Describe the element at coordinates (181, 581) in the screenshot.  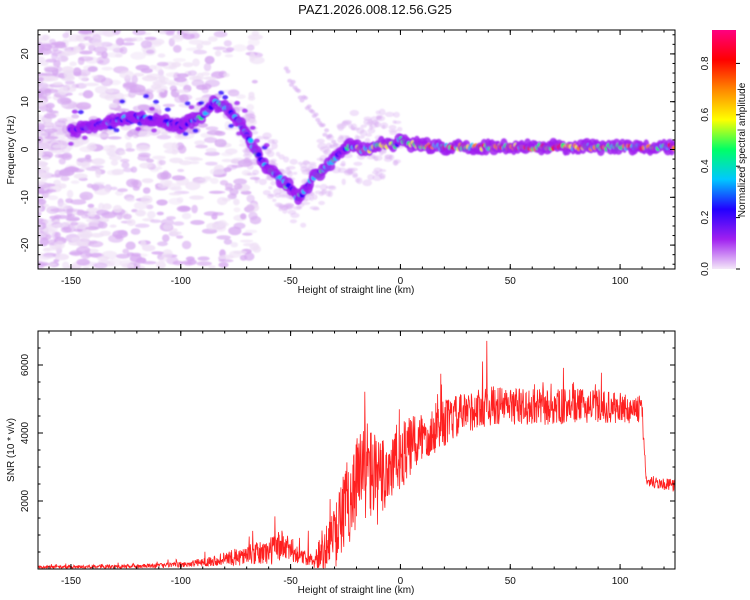
I see `x-tick-label: -100` at that location.